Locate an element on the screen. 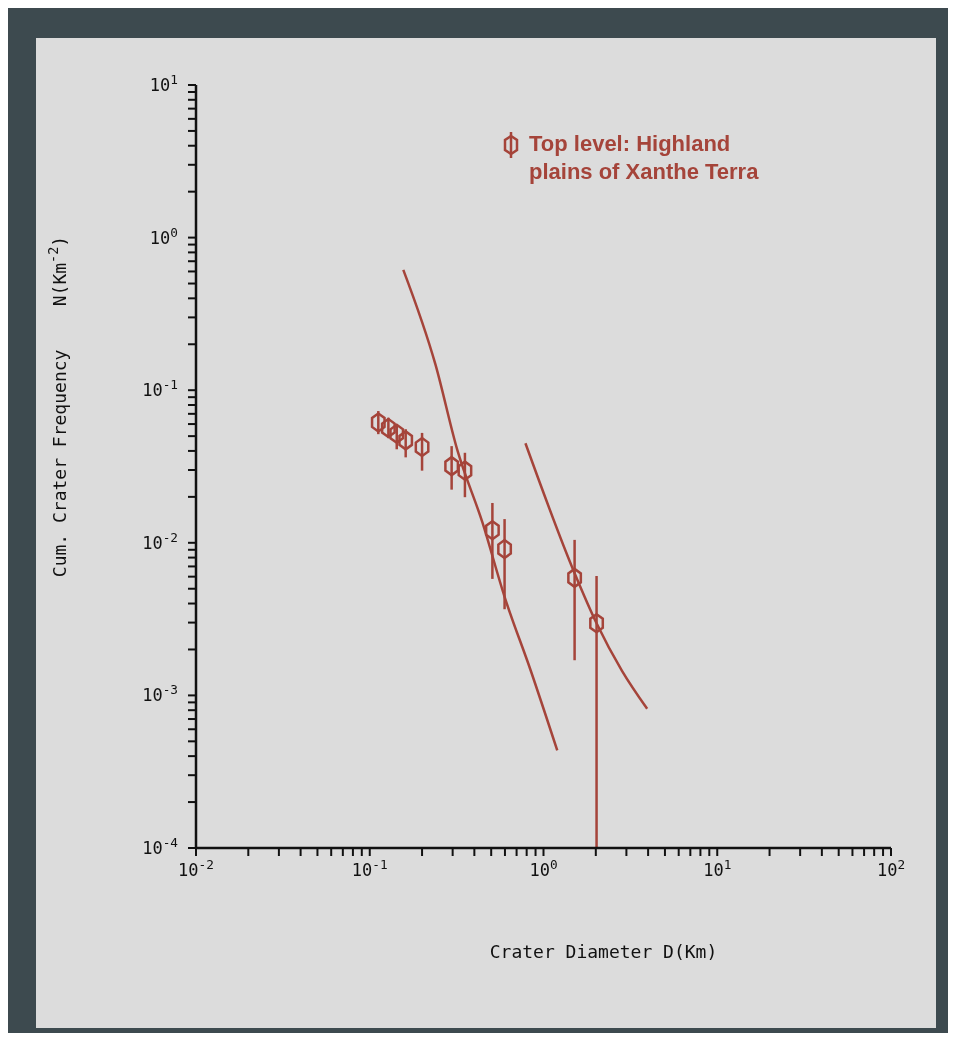 This screenshot has height=1041, width=956. x-tick-label: 10$^{-1}$ is located at coordinates (369, 868).